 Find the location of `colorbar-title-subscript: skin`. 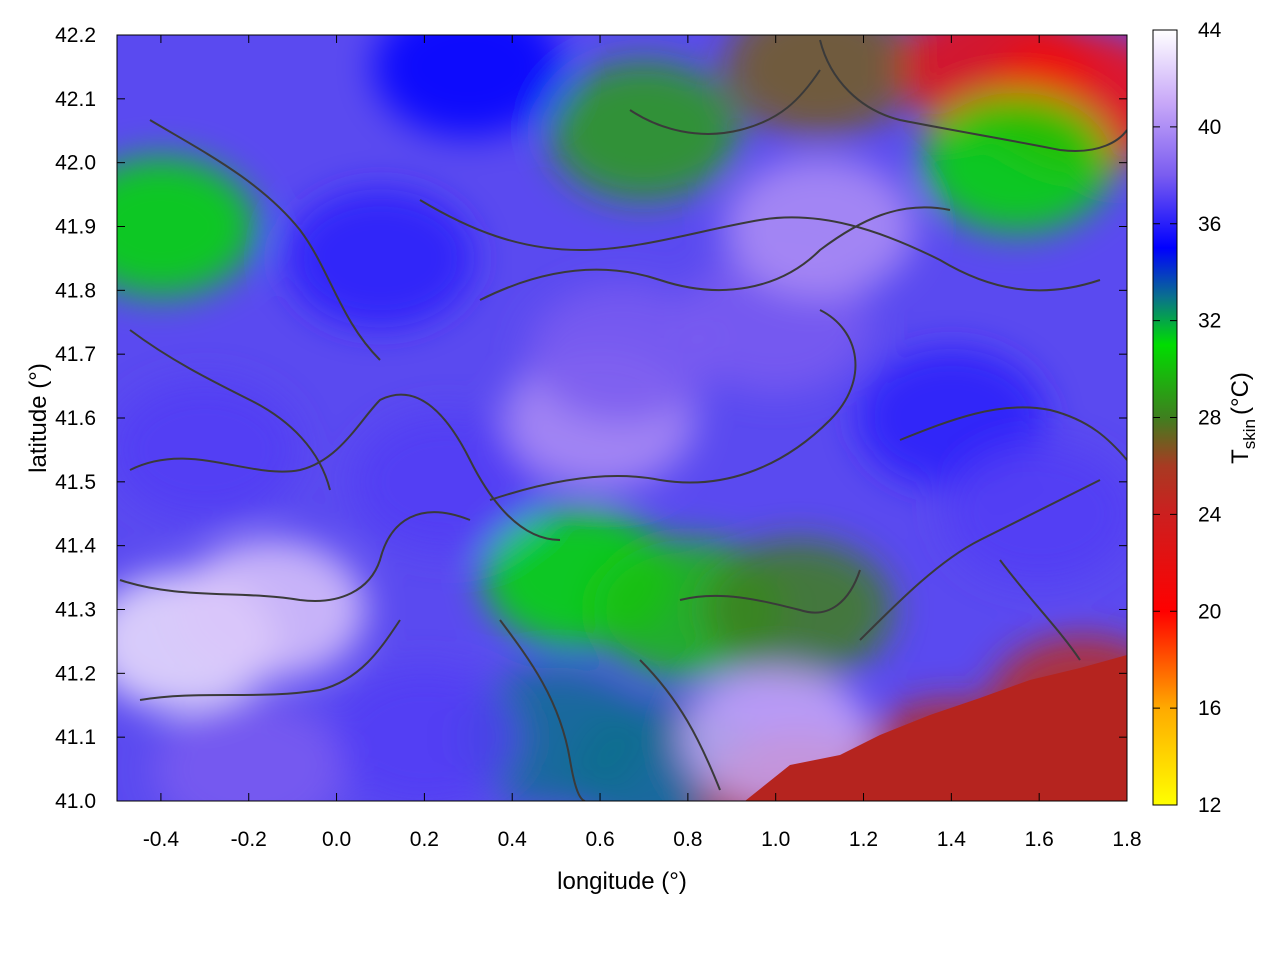

colorbar-title-subscript: skin is located at coordinates (1249, 434).